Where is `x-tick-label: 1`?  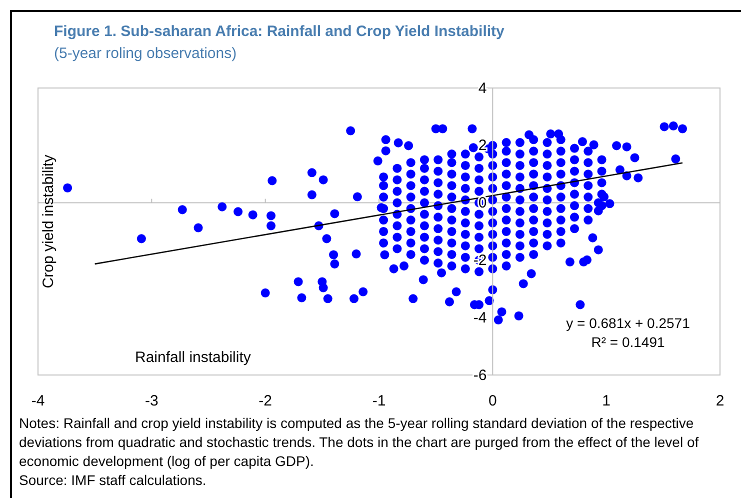
x-tick-label: 1 is located at coordinates (606, 401).